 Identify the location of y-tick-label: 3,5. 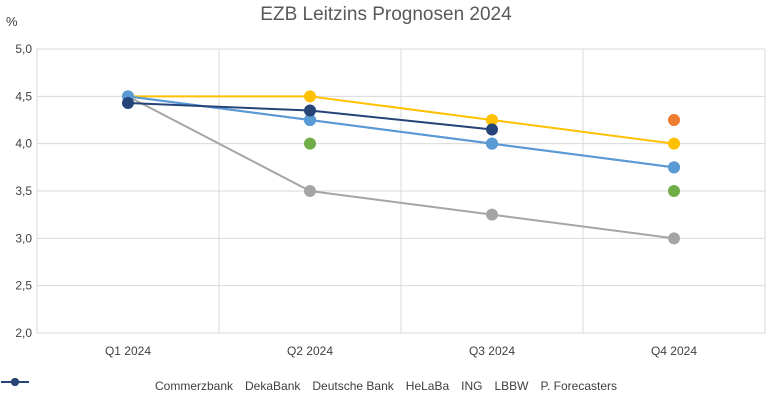
(23, 191).